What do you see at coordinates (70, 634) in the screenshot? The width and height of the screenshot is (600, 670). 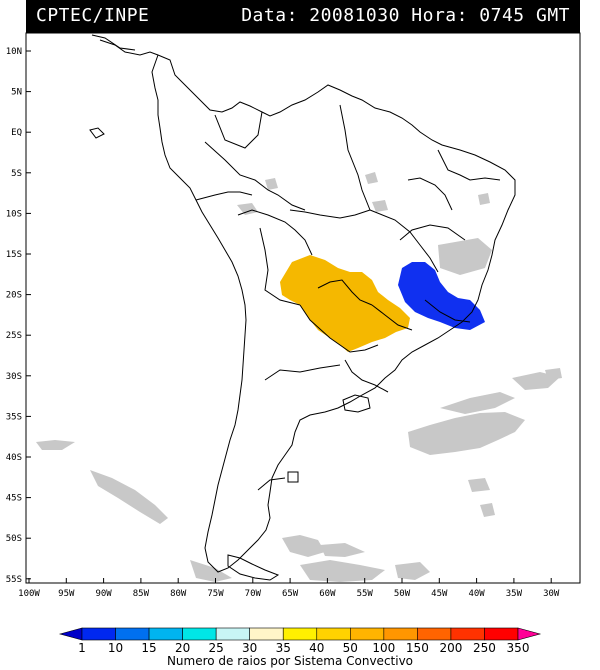 I see `colorbar-arrow-left` at bounding box center [70, 634].